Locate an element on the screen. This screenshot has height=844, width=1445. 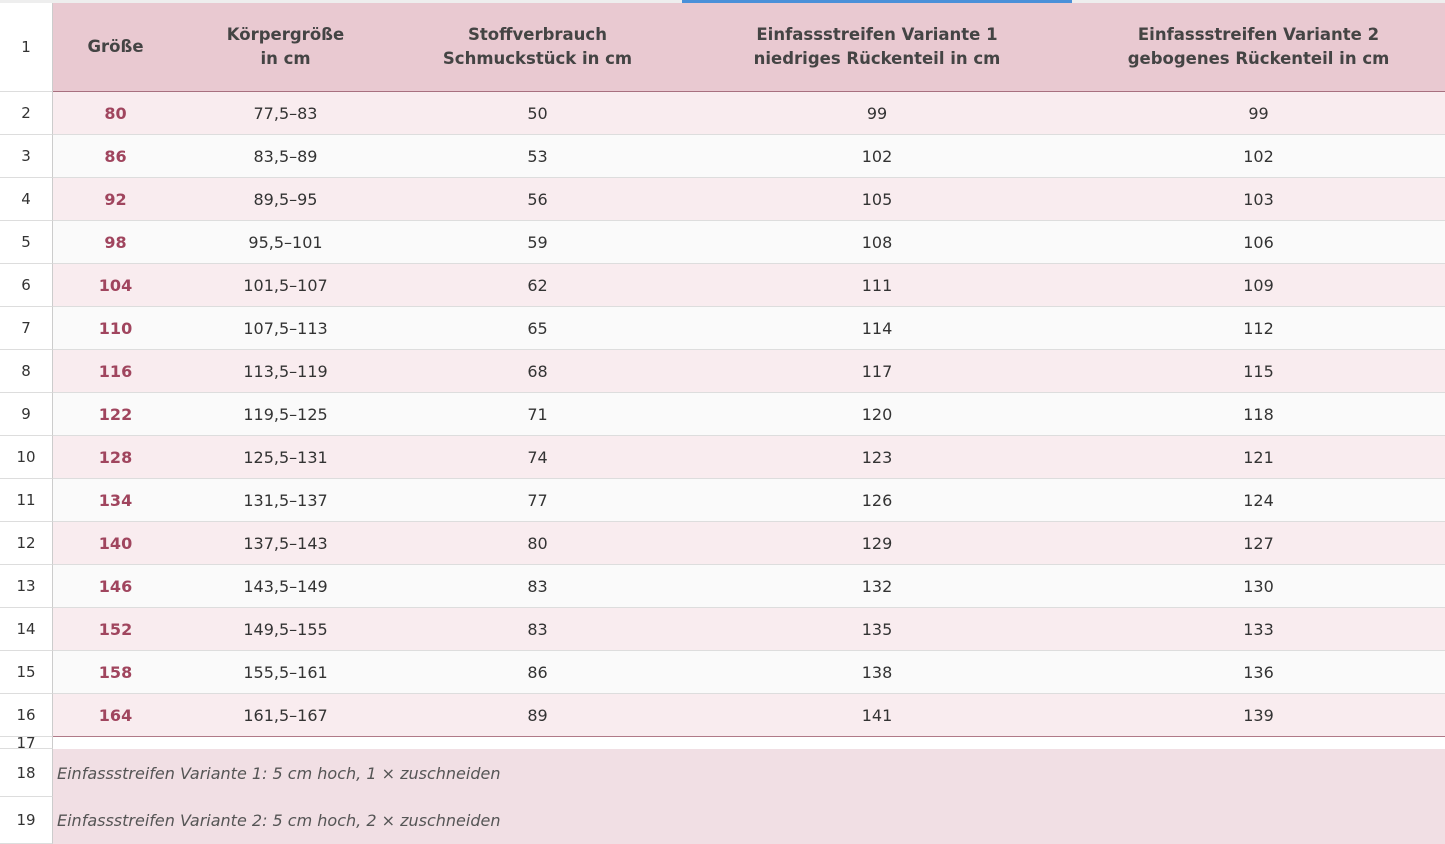
table-cell: 120 is located at coordinates (877, 414).